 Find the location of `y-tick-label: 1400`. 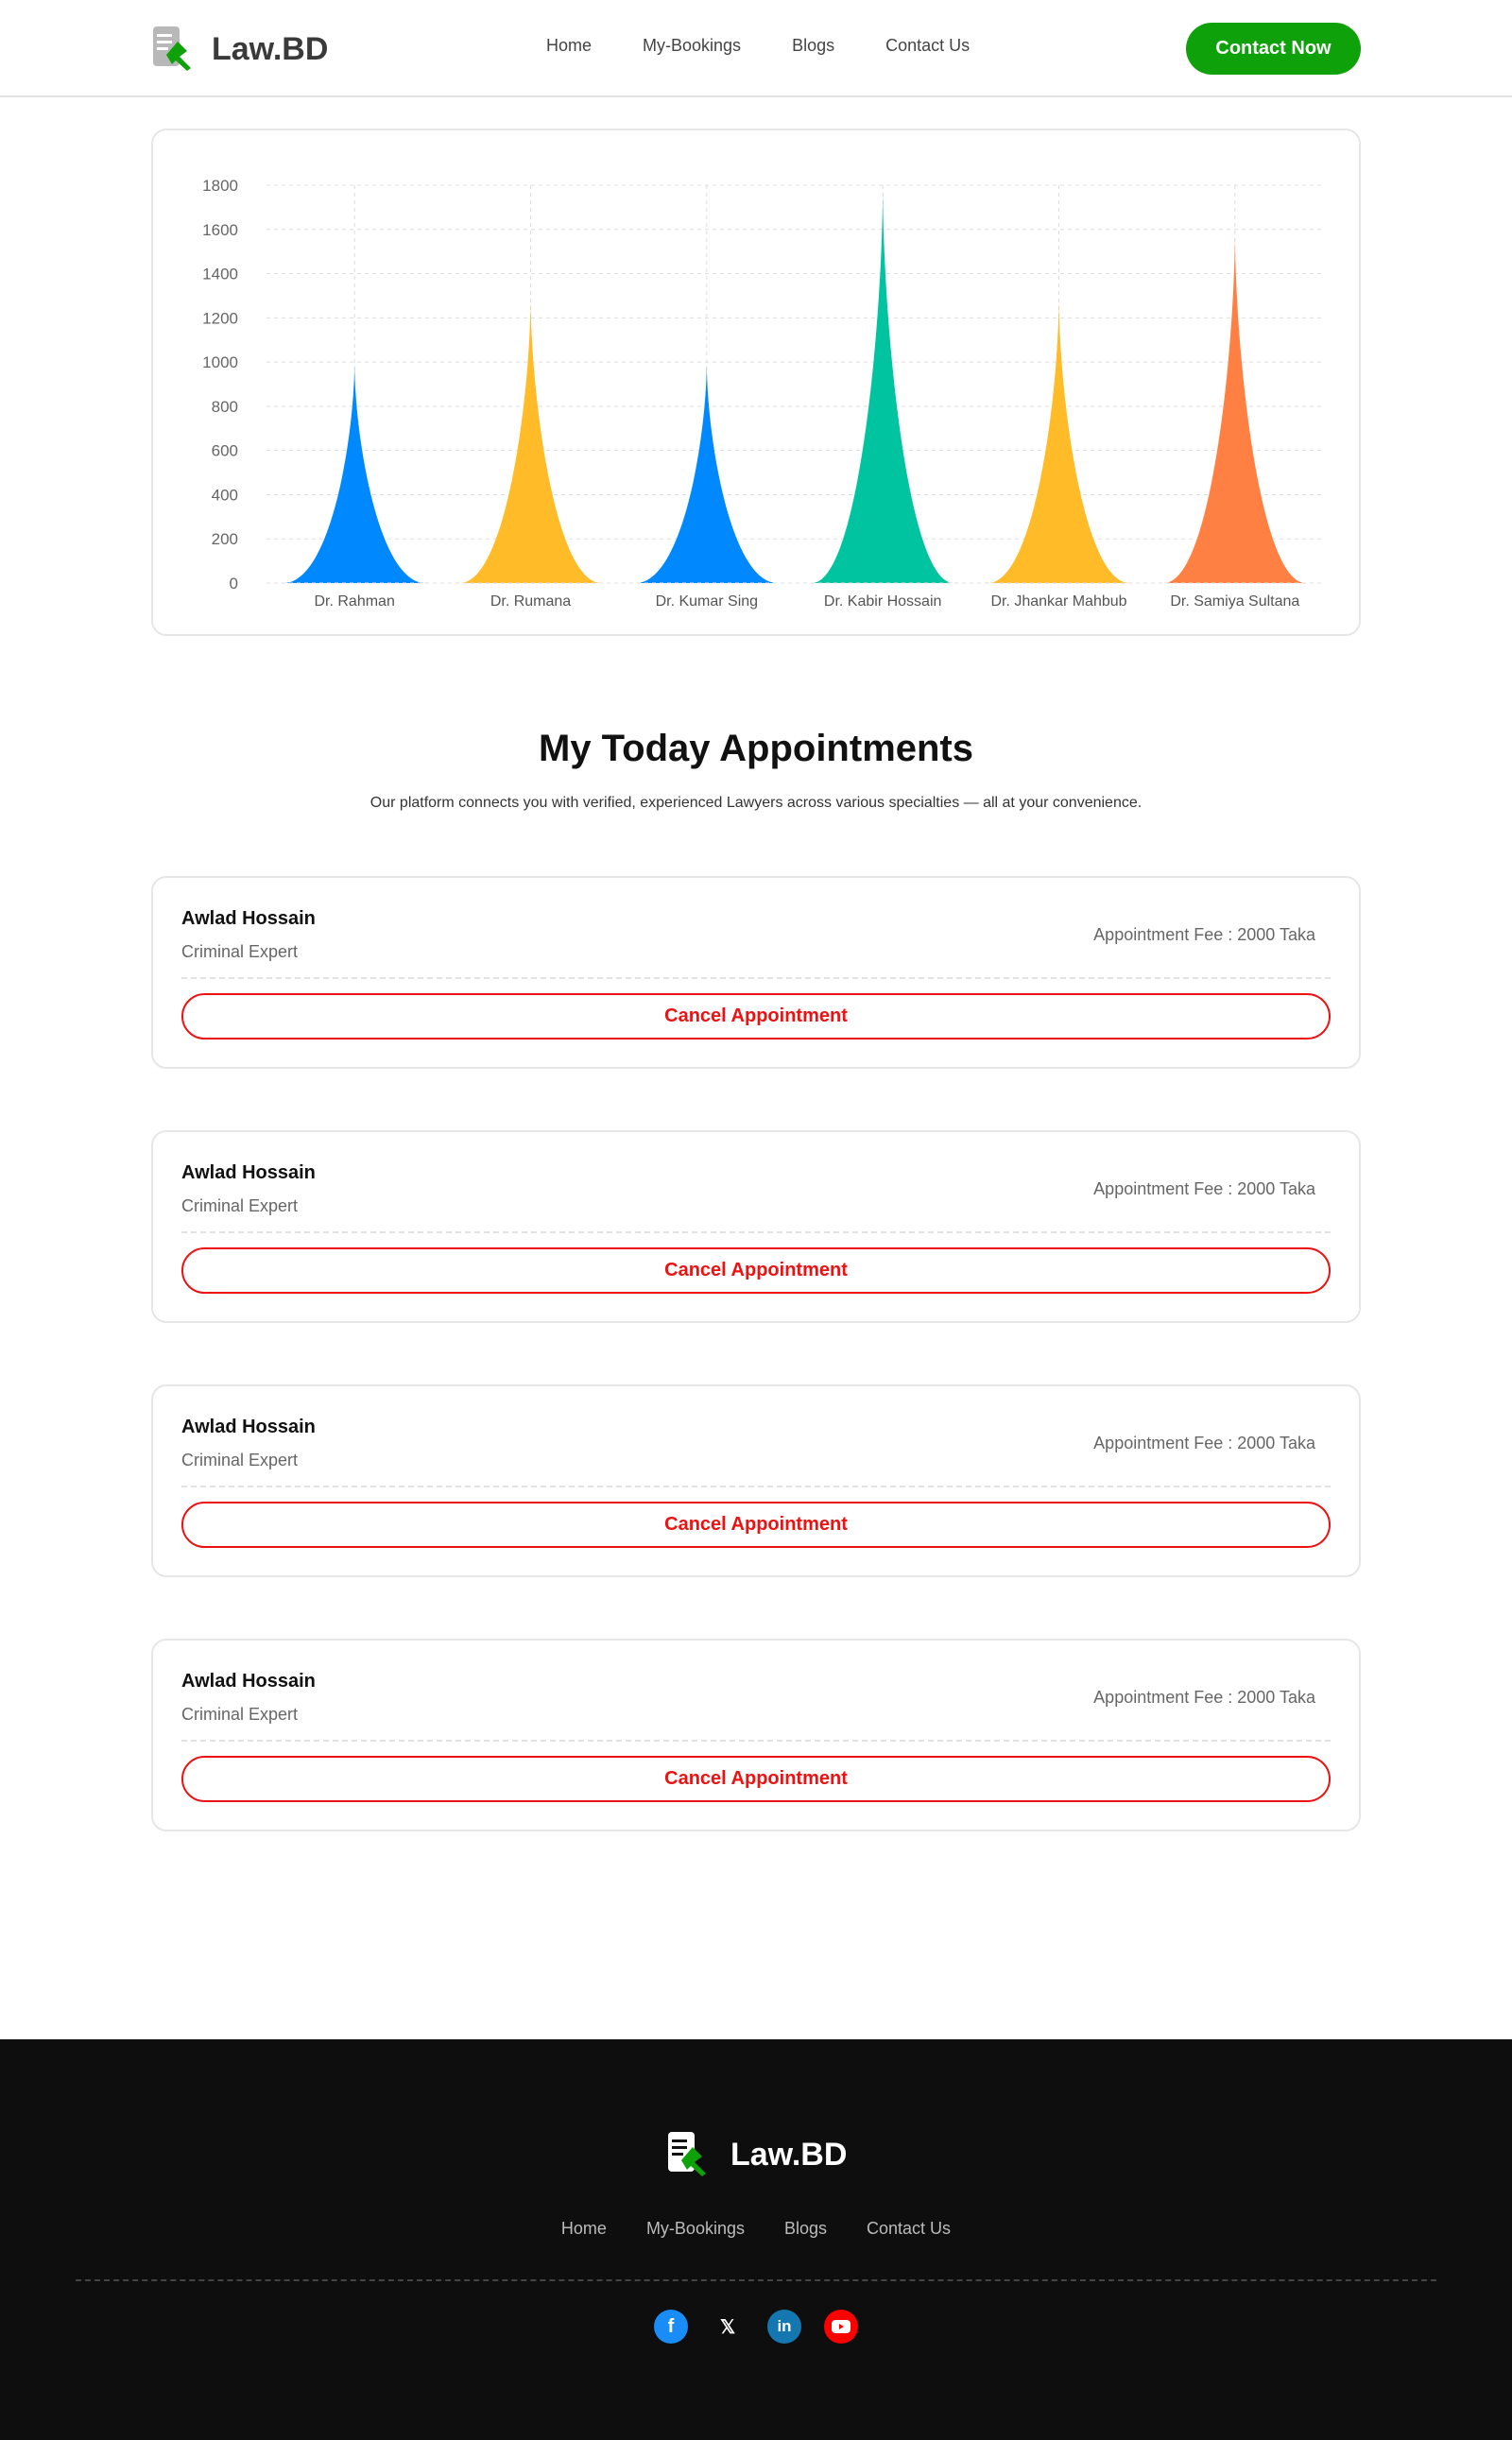

y-tick-label: 1400 is located at coordinates (220, 275).